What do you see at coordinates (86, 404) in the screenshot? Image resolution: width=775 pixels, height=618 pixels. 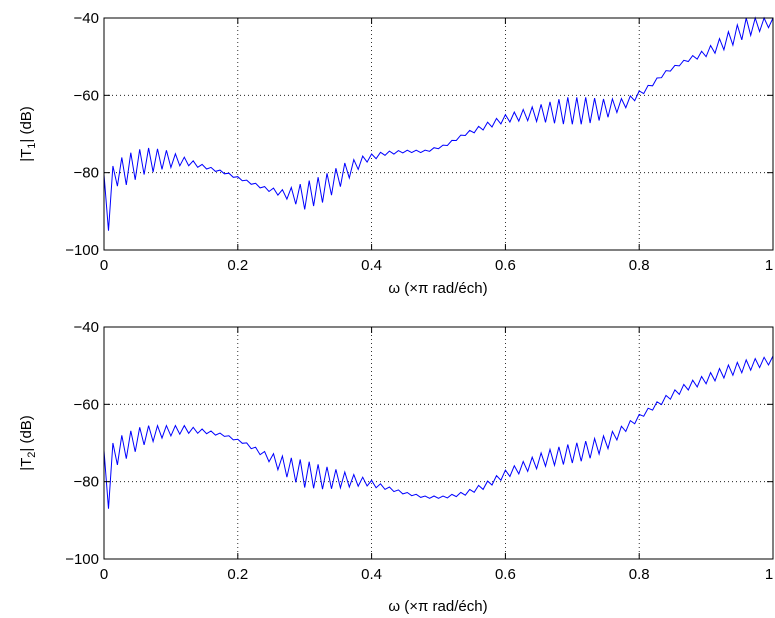 I see `y-tick-label-bottom-2: −60` at bounding box center [86, 404].